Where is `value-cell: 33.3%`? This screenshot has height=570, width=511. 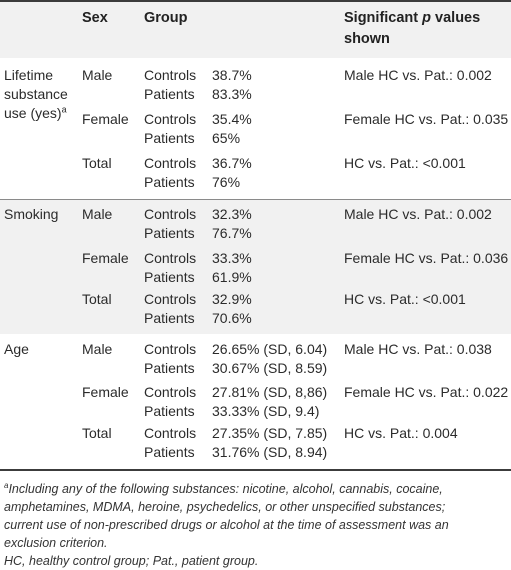
value-cell: 33.3% is located at coordinates (232, 258).